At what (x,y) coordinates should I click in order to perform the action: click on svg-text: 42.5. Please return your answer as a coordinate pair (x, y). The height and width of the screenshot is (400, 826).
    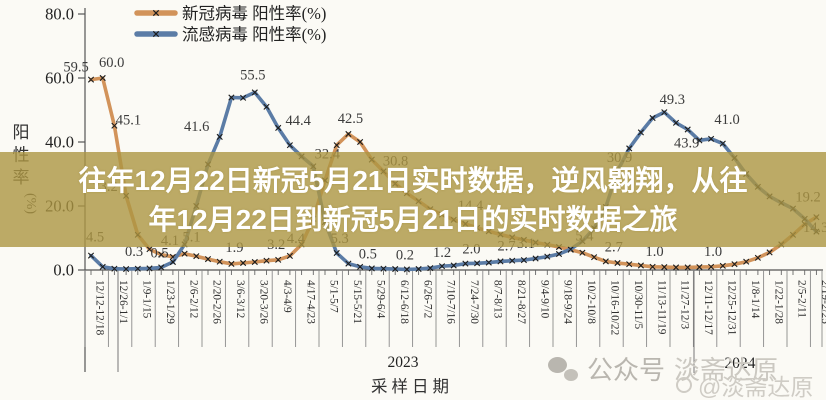
    Looking at the image, I should click on (350, 119).